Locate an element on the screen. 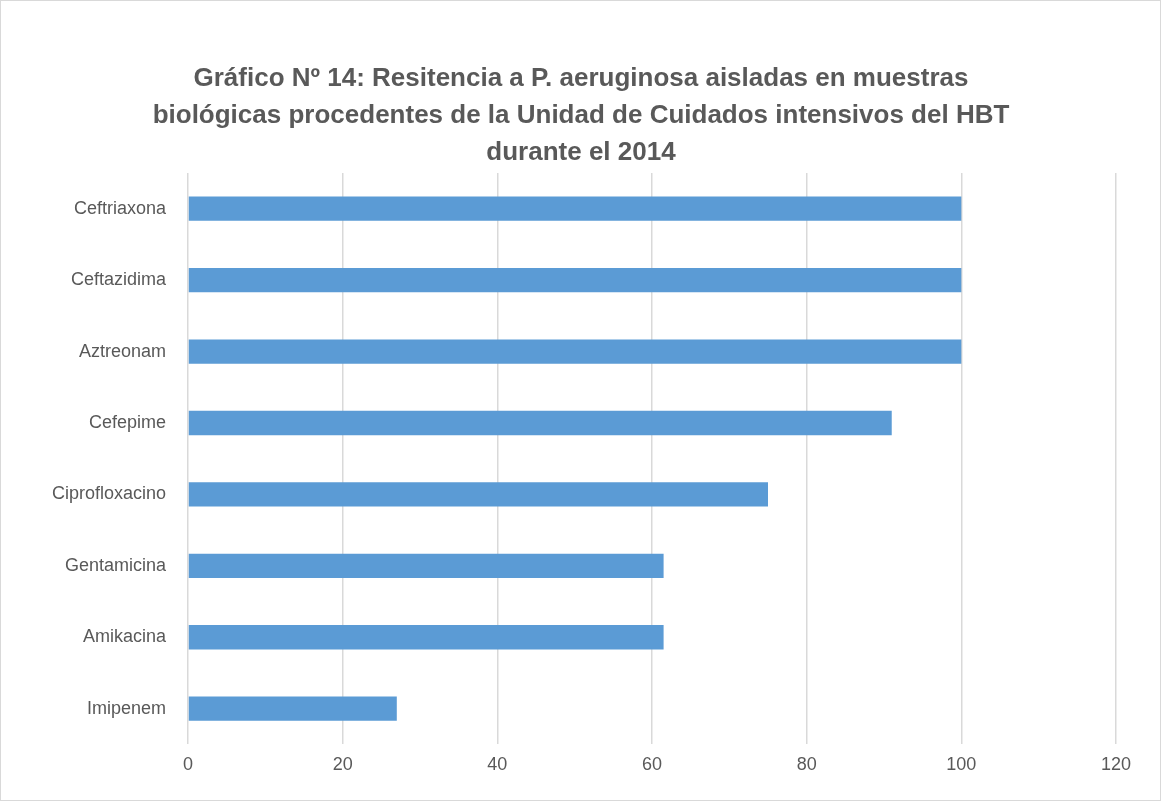 This screenshot has height=801, width=1161. x-tick-label: 40 is located at coordinates (497, 764).